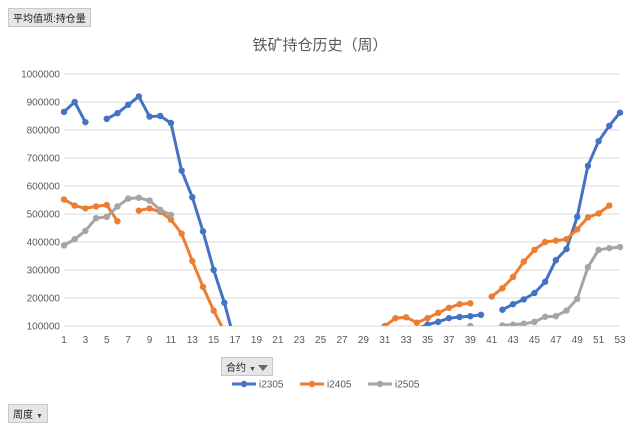 The image size is (640, 427). Describe the element at coordinates (258, 385) in the screenshot. I see `legend-item-i2305: i2305` at that location.